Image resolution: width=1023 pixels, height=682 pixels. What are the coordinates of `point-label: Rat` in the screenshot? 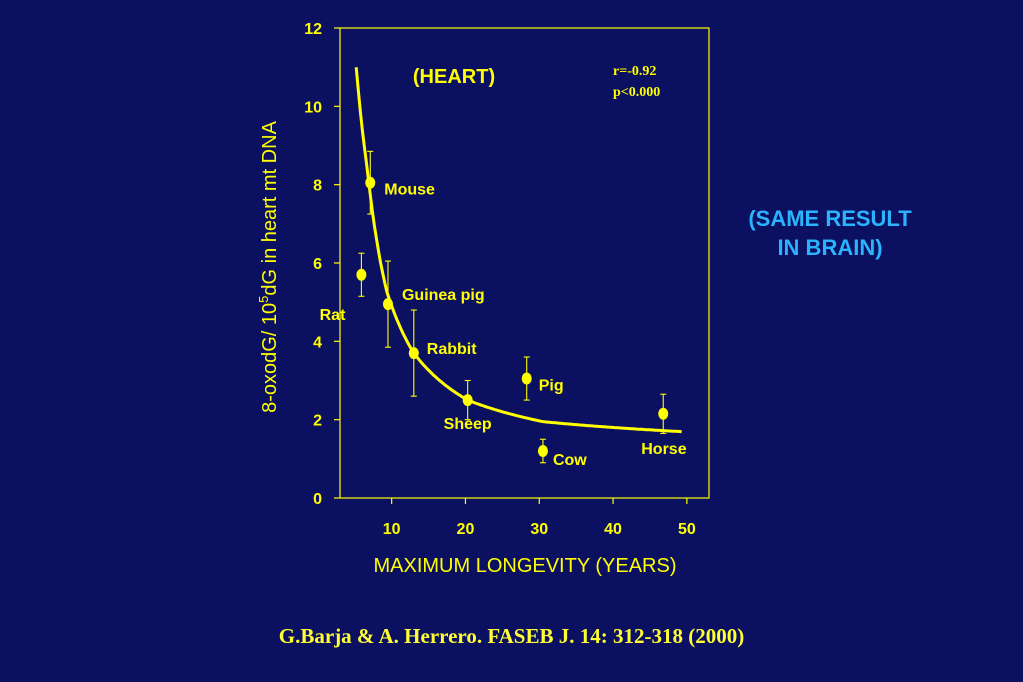 It's located at (333, 315).